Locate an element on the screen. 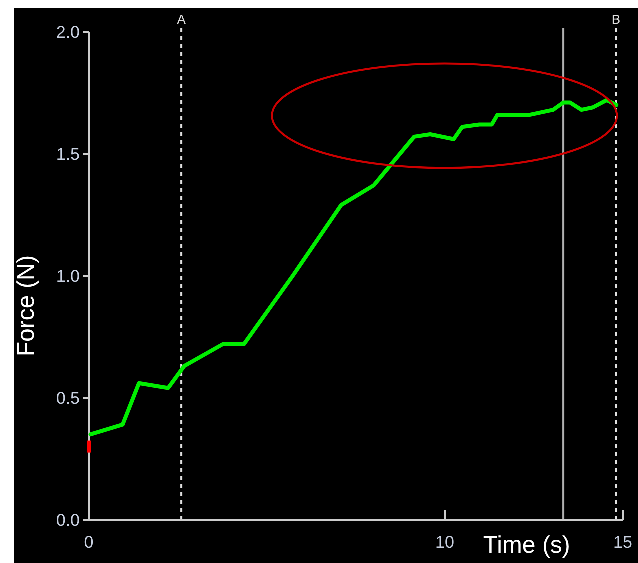 This screenshot has width=638, height=563. x-axis-title: Time (s) is located at coordinates (526, 545).